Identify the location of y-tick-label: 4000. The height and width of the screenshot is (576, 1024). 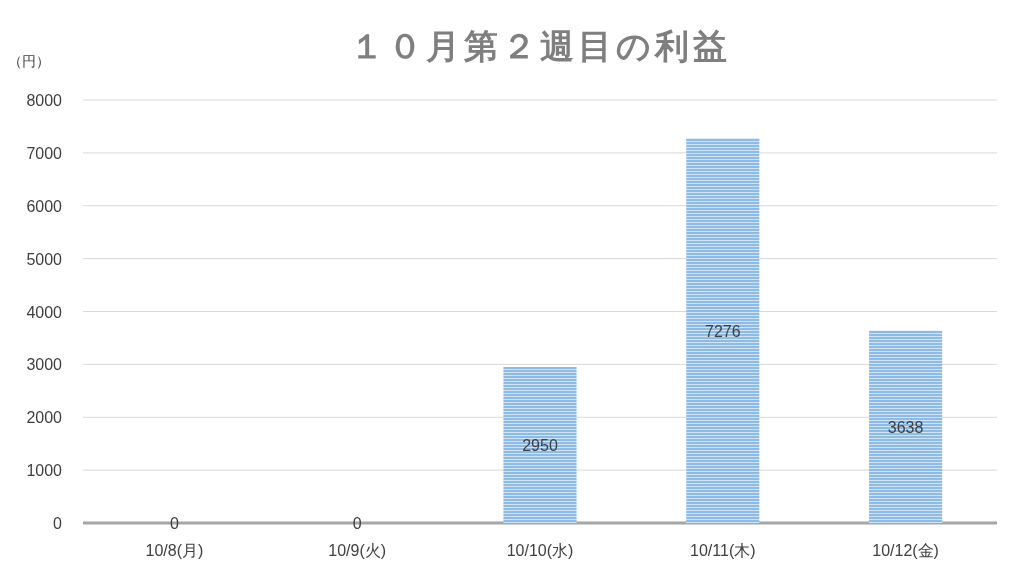
(44, 312).